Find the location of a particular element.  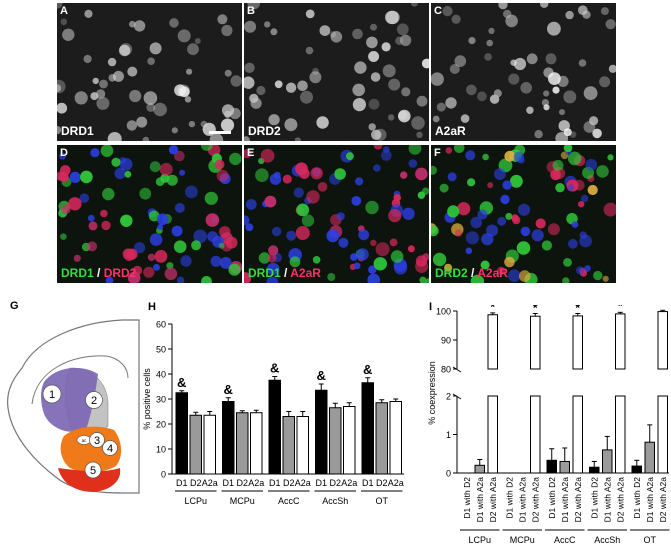

y-axis-title: % coexpression is located at coordinates (432, 393).